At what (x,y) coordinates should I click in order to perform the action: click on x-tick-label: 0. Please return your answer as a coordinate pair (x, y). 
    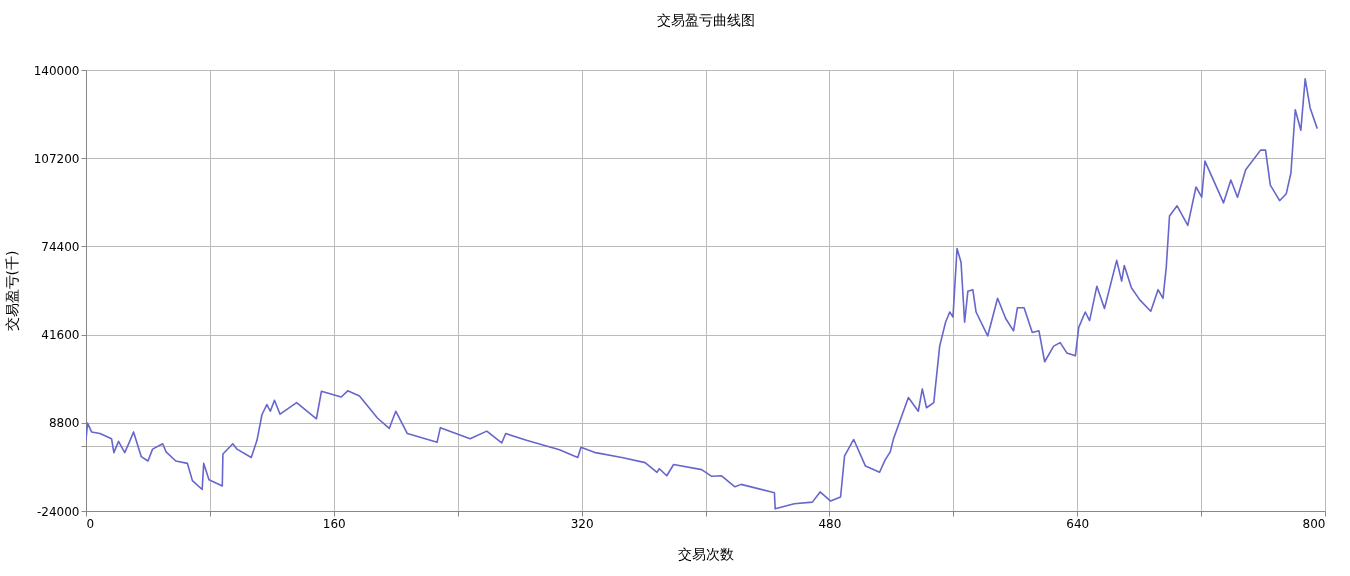
    Looking at the image, I should click on (90, 523).